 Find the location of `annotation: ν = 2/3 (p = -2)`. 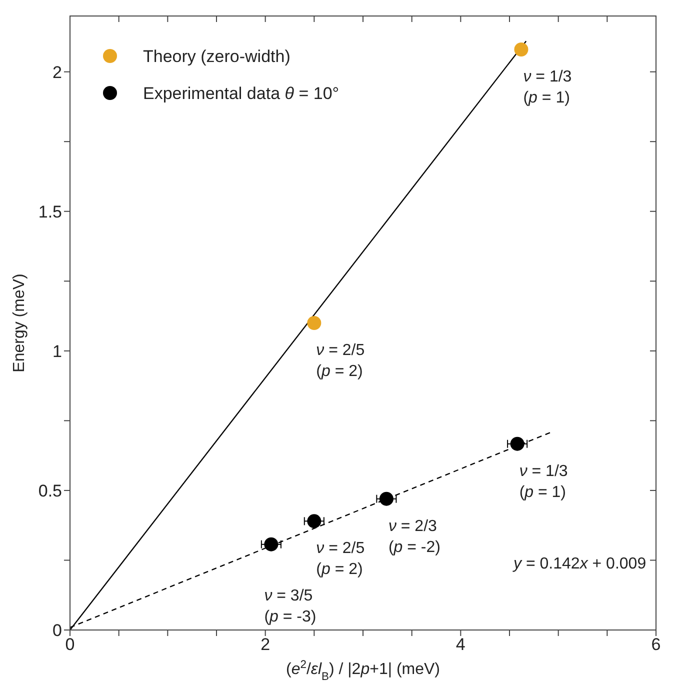

annotation: ν = 2/3 (p = -2) is located at coordinates (414, 537).